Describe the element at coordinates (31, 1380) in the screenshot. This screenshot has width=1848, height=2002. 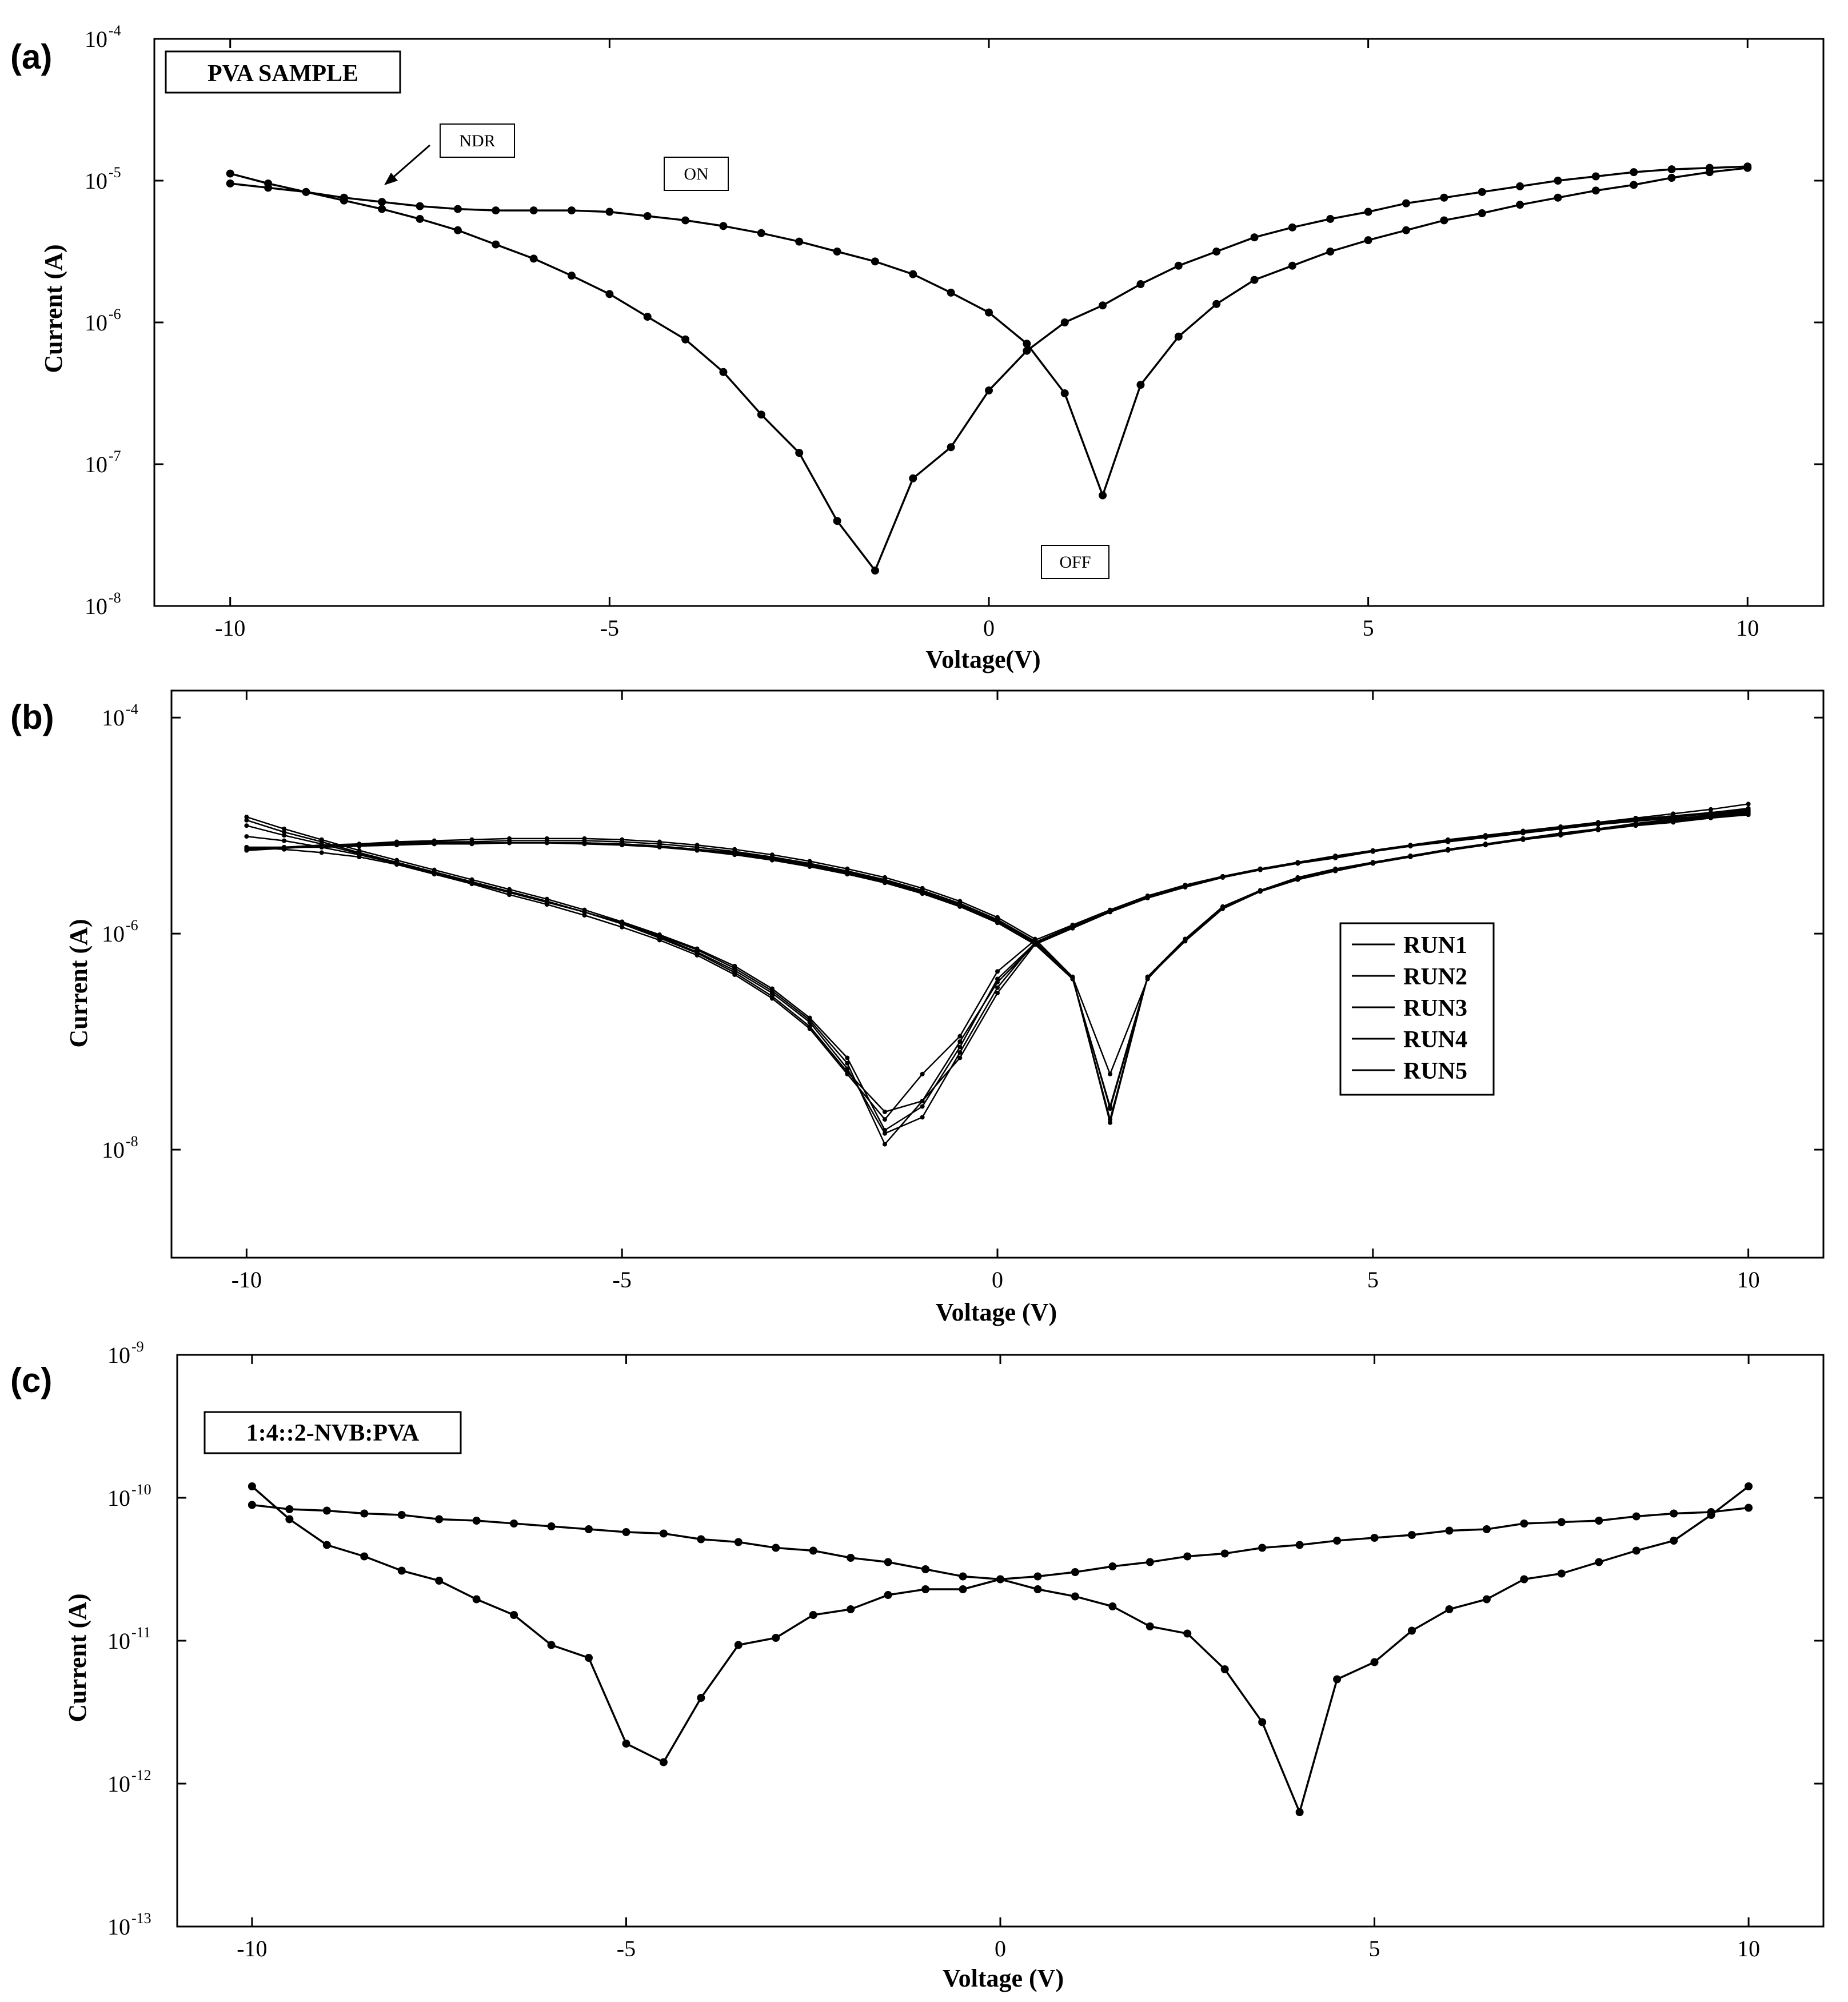
I see `panel-c-label: (c)` at that location.